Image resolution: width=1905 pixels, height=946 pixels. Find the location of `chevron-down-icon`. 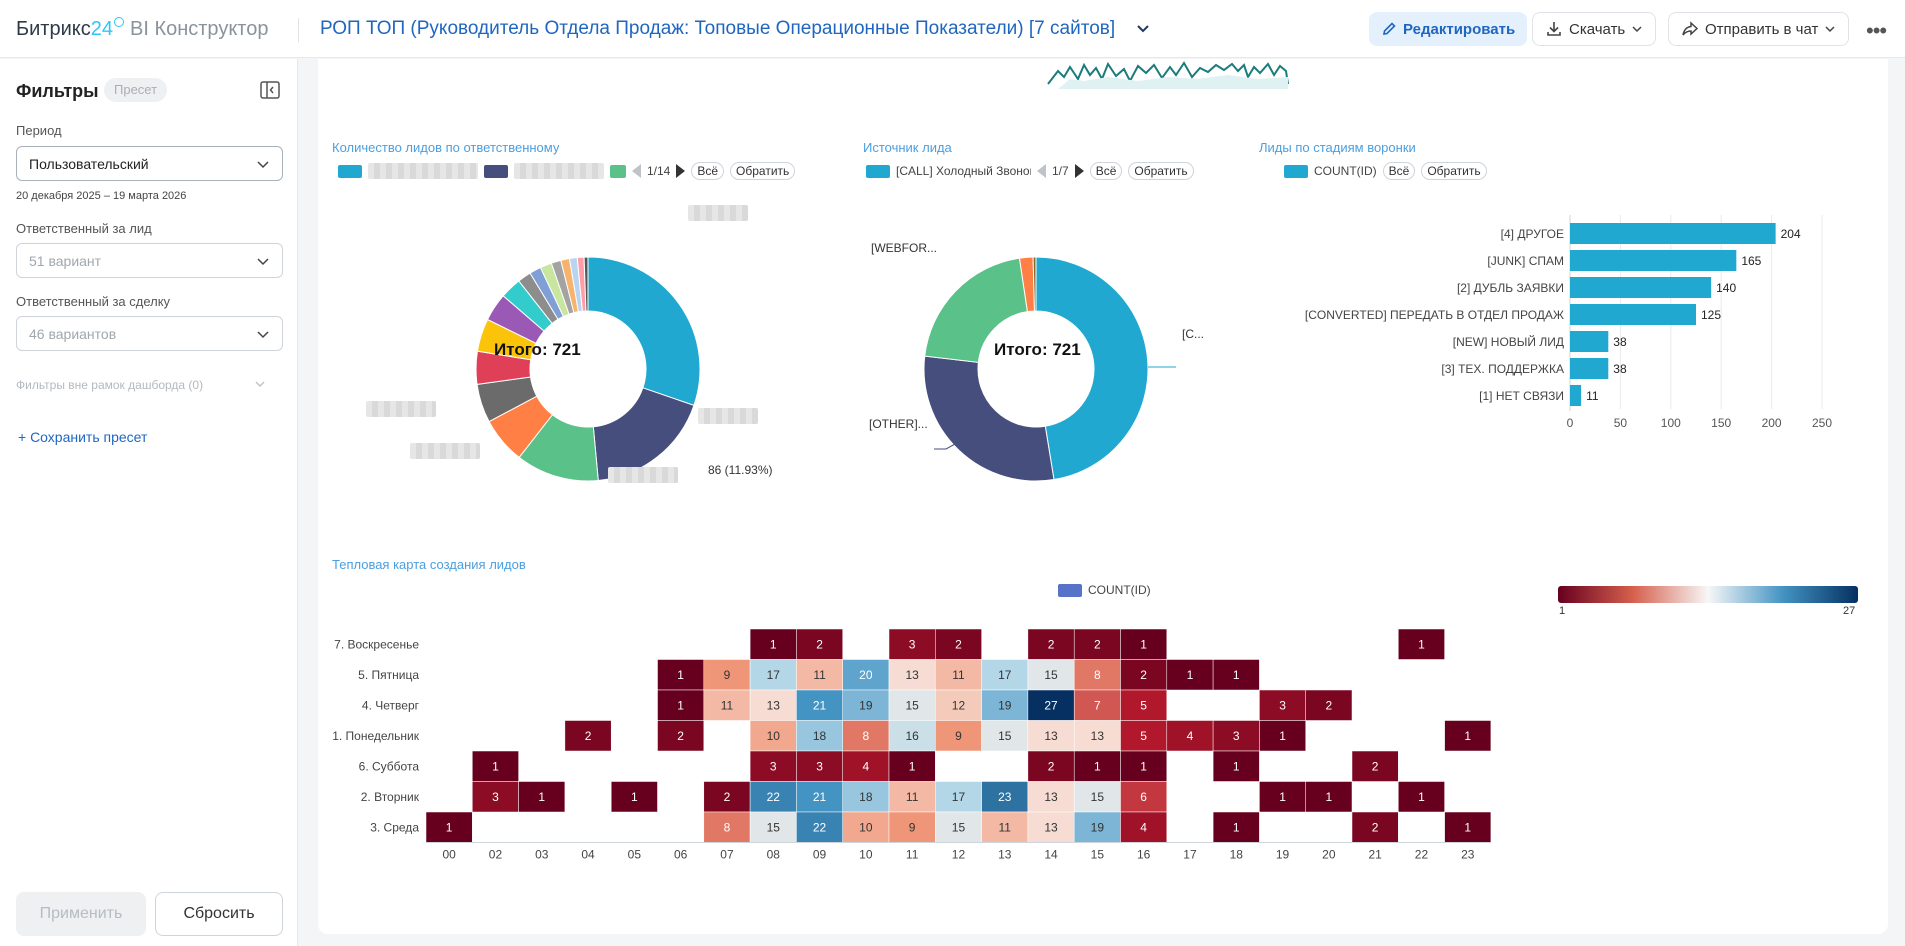

chevron-down-icon is located at coordinates (1143, 29).